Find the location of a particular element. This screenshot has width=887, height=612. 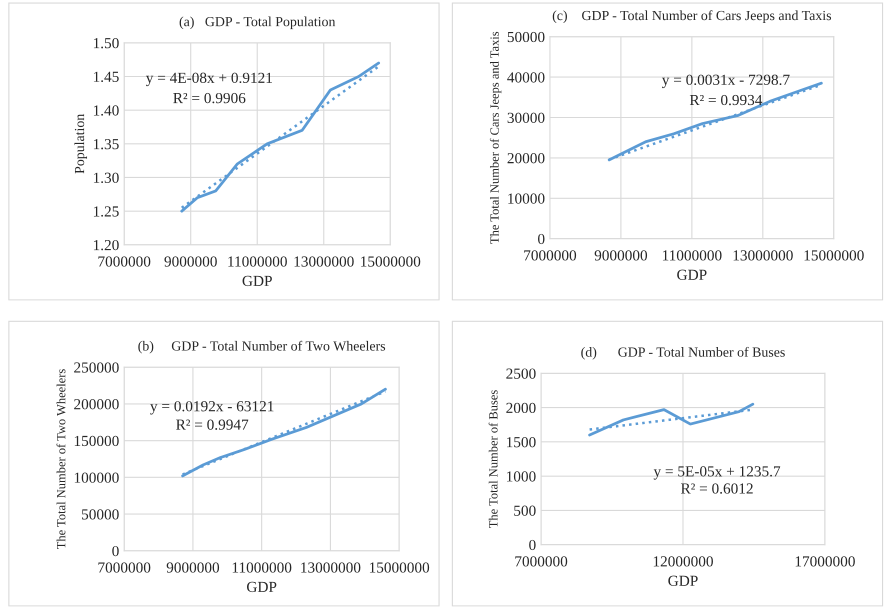

y-axis-title: The Total Number of Two Wheelers is located at coordinates (61, 459).